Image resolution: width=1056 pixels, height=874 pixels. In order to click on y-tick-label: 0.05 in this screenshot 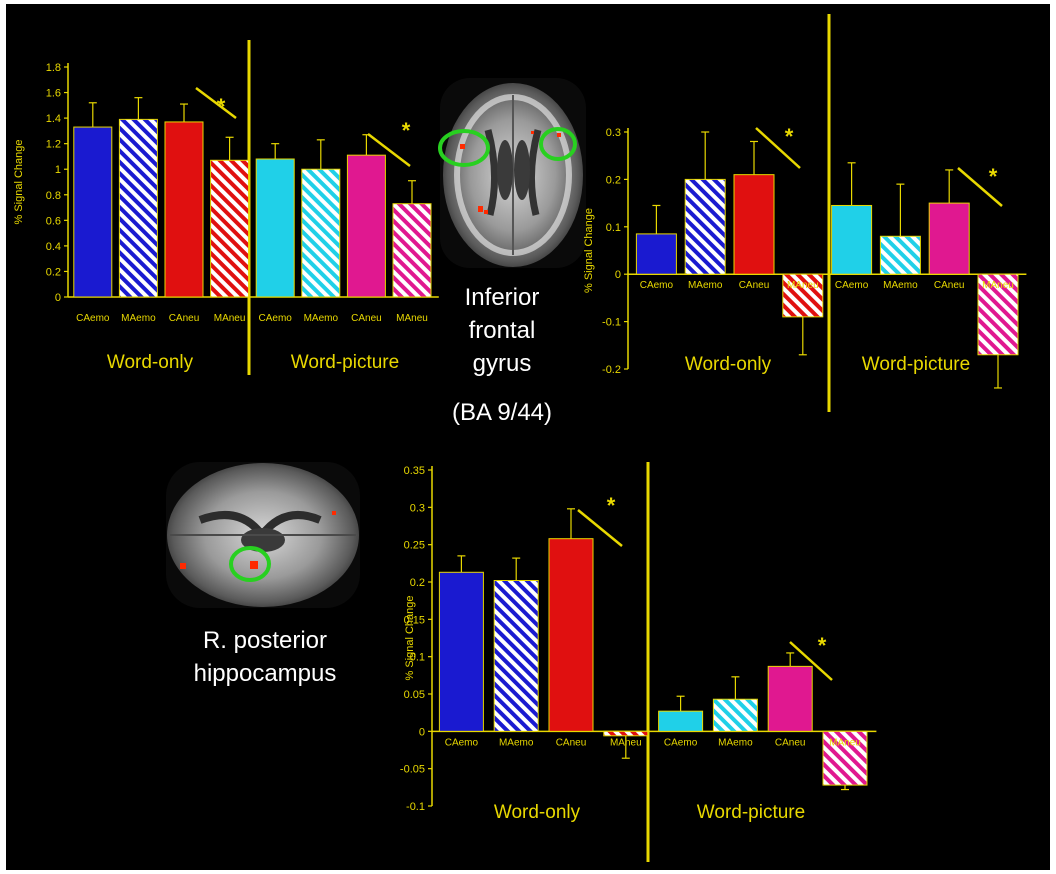, I will do `click(414, 695)`.